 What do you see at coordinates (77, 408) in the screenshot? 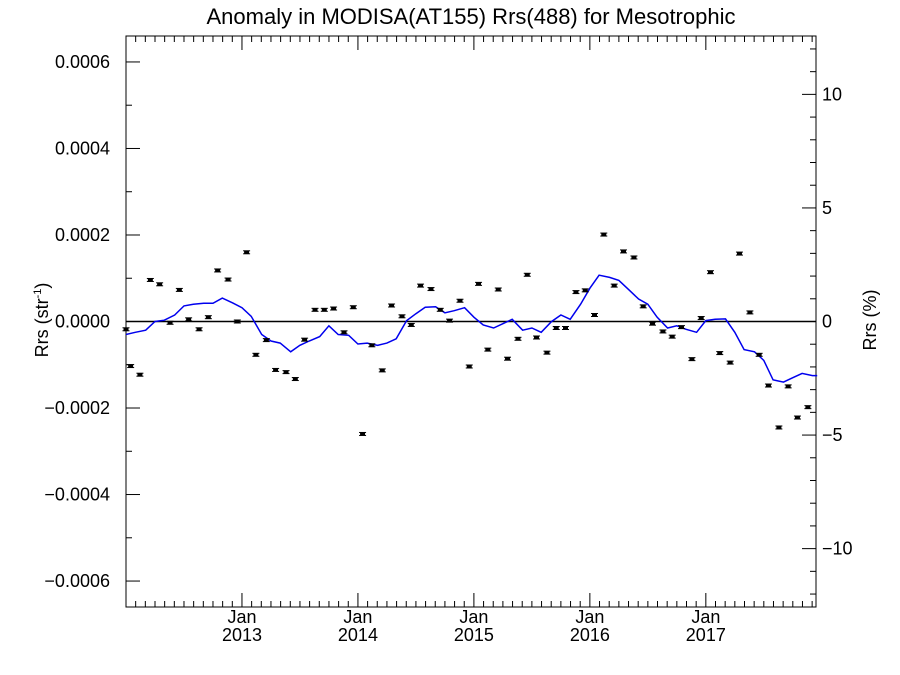
I see `y-tick-label-left: −0.0002` at bounding box center [77, 408].